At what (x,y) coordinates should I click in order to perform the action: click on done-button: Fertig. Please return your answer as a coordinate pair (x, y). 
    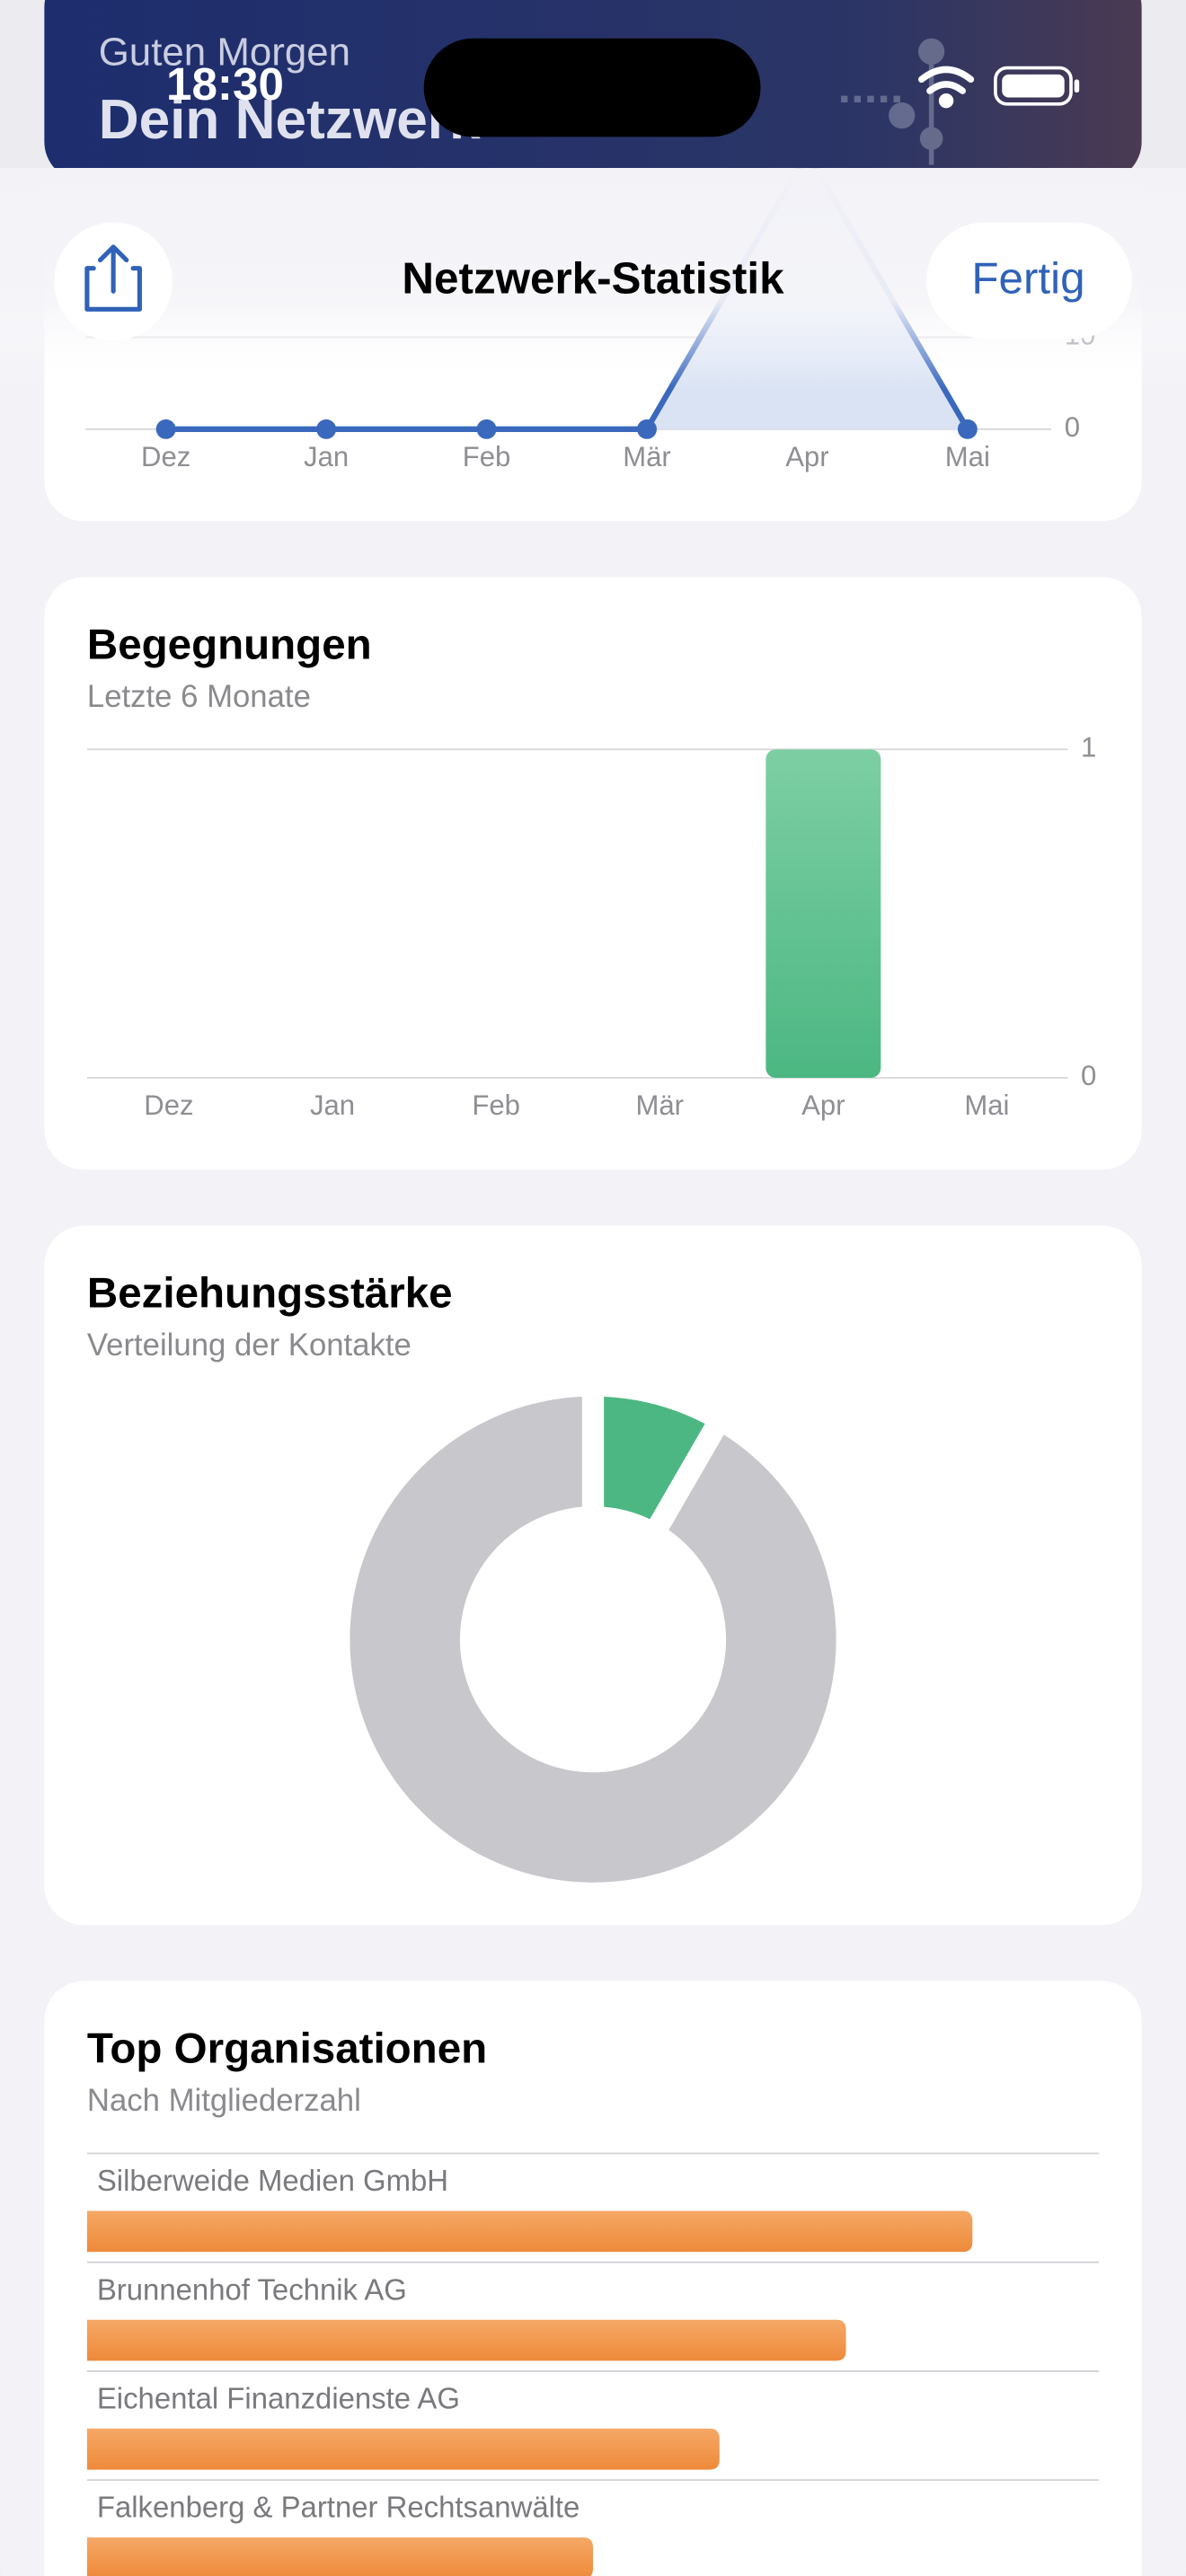
    Looking at the image, I should click on (1029, 281).